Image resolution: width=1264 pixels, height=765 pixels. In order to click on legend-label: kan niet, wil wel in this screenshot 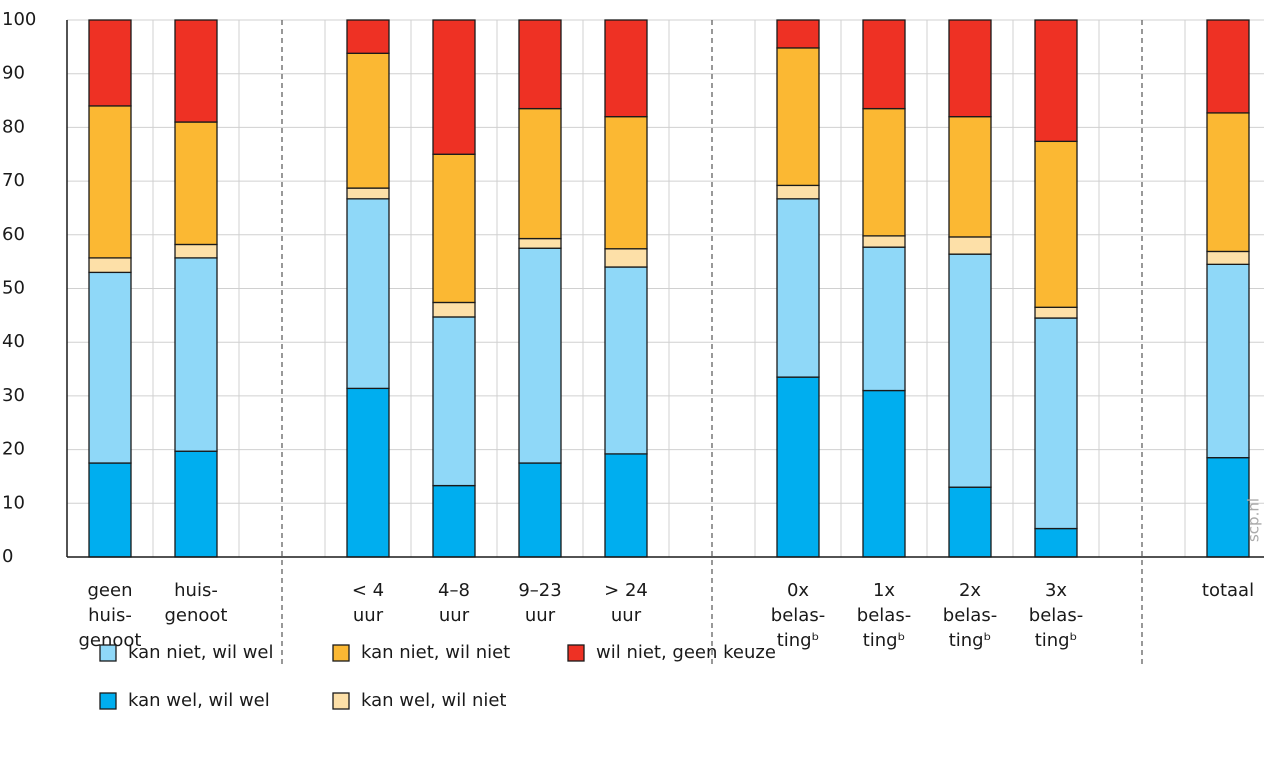, I will do `click(201, 652)`.